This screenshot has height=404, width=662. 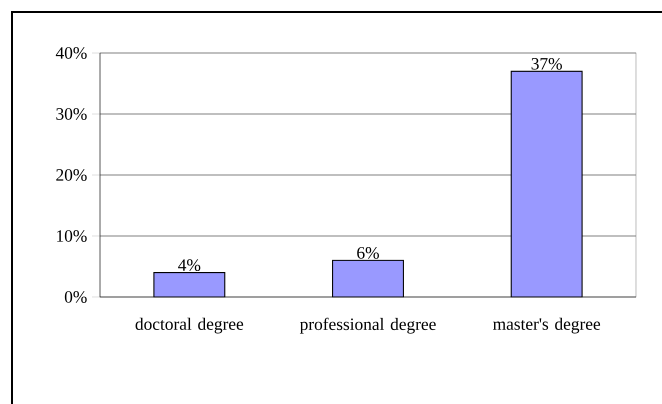 I want to click on data-label: 6%, so click(x=368, y=253).